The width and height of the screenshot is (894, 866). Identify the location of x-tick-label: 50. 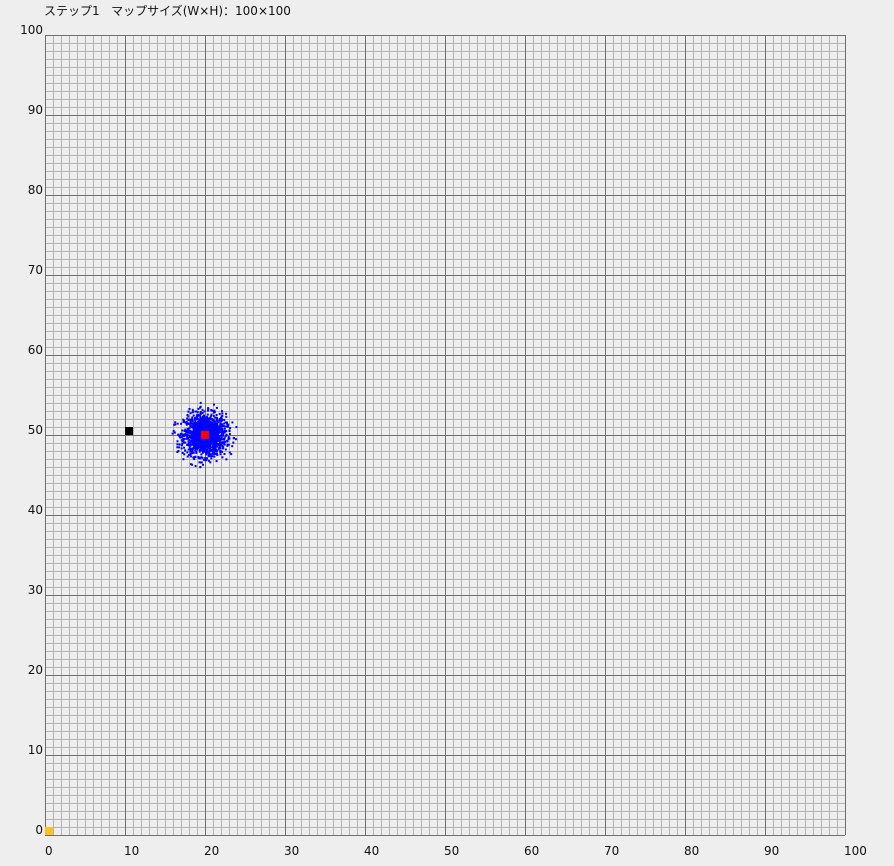
(451, 851).